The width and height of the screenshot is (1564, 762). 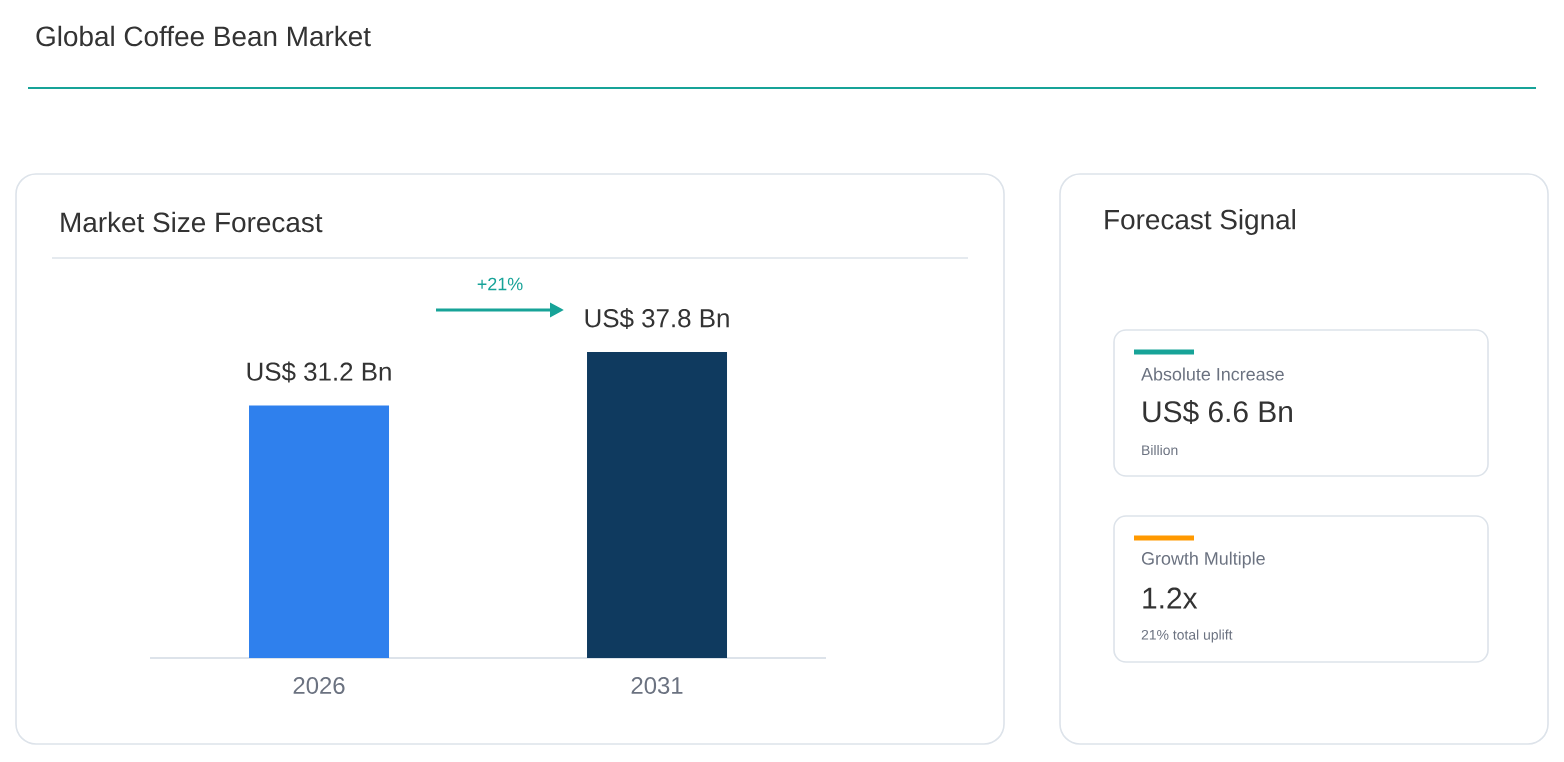 I want to click on data-label: US$ 31.2 Bn, so click(x=319, y=372).